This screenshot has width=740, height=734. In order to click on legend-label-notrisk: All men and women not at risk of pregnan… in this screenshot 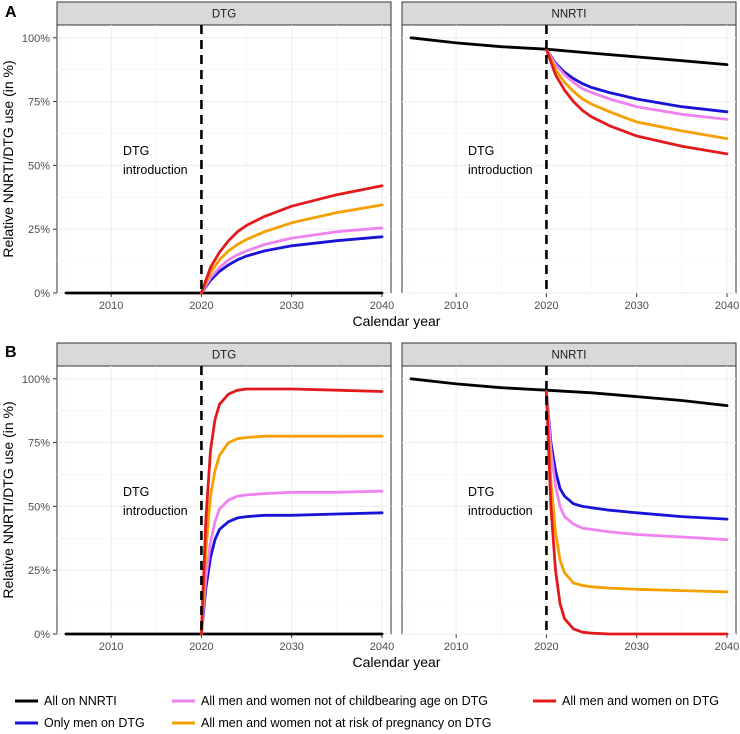, I will do `click(346, 723)`.